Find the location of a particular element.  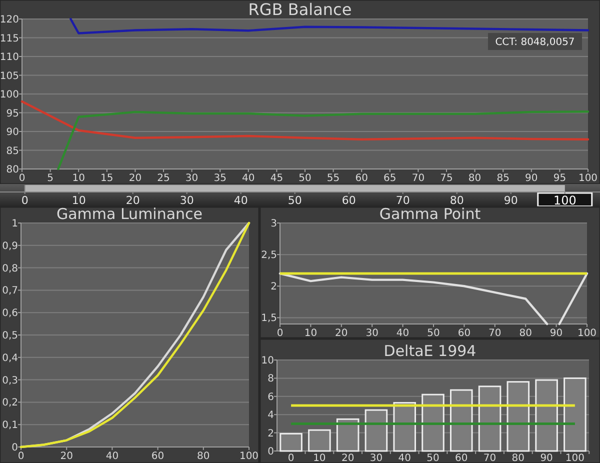

y-tick-label: 0,3 is located at coordinates (10, 380).